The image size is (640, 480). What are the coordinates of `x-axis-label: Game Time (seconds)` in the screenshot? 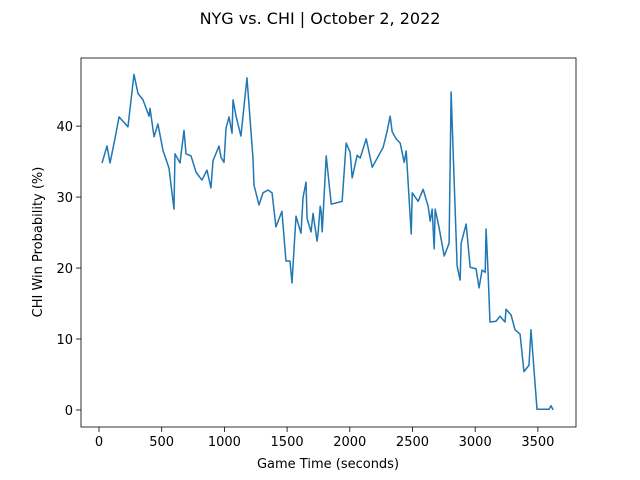 It's located at (328, 464).